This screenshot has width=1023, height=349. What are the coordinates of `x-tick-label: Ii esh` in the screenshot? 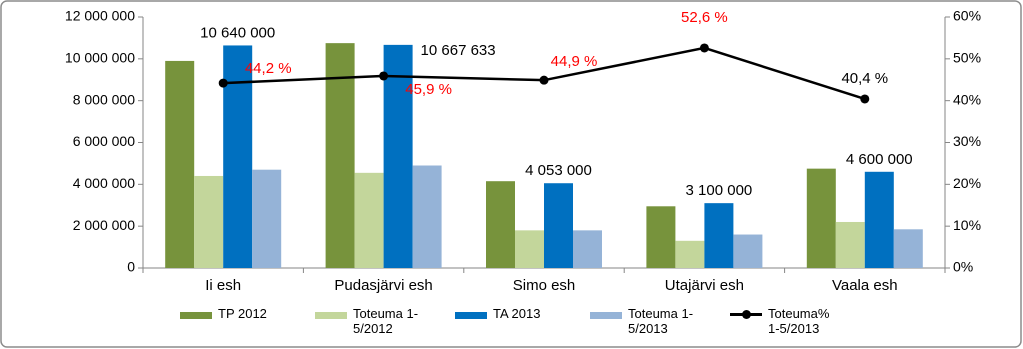 It's located at (223, 285).